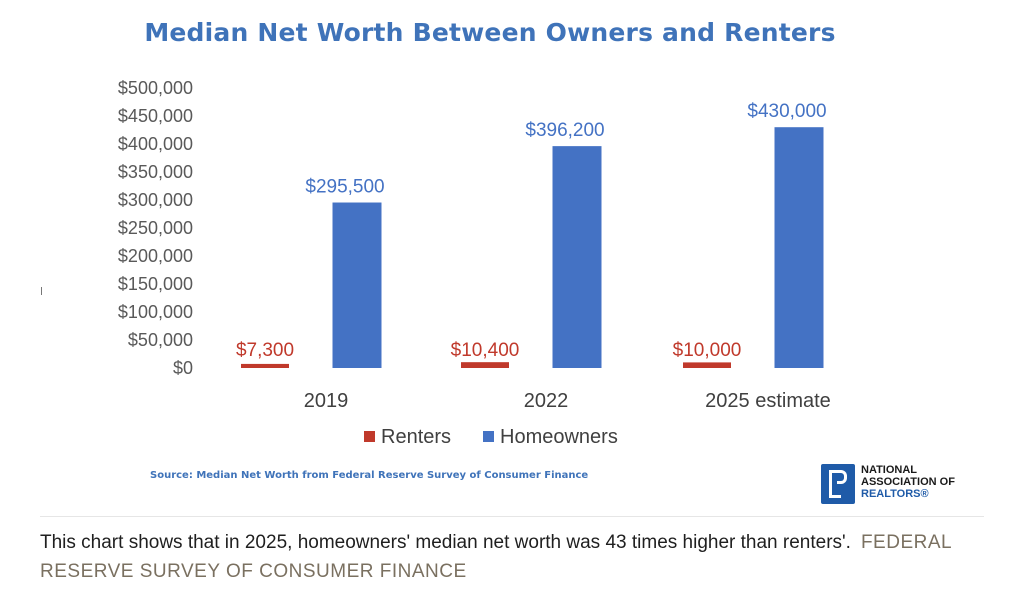 The width and height of the screenshot is (1024, 609). I want to click on logo-line-1: NATIONAL, so click(889, 470).